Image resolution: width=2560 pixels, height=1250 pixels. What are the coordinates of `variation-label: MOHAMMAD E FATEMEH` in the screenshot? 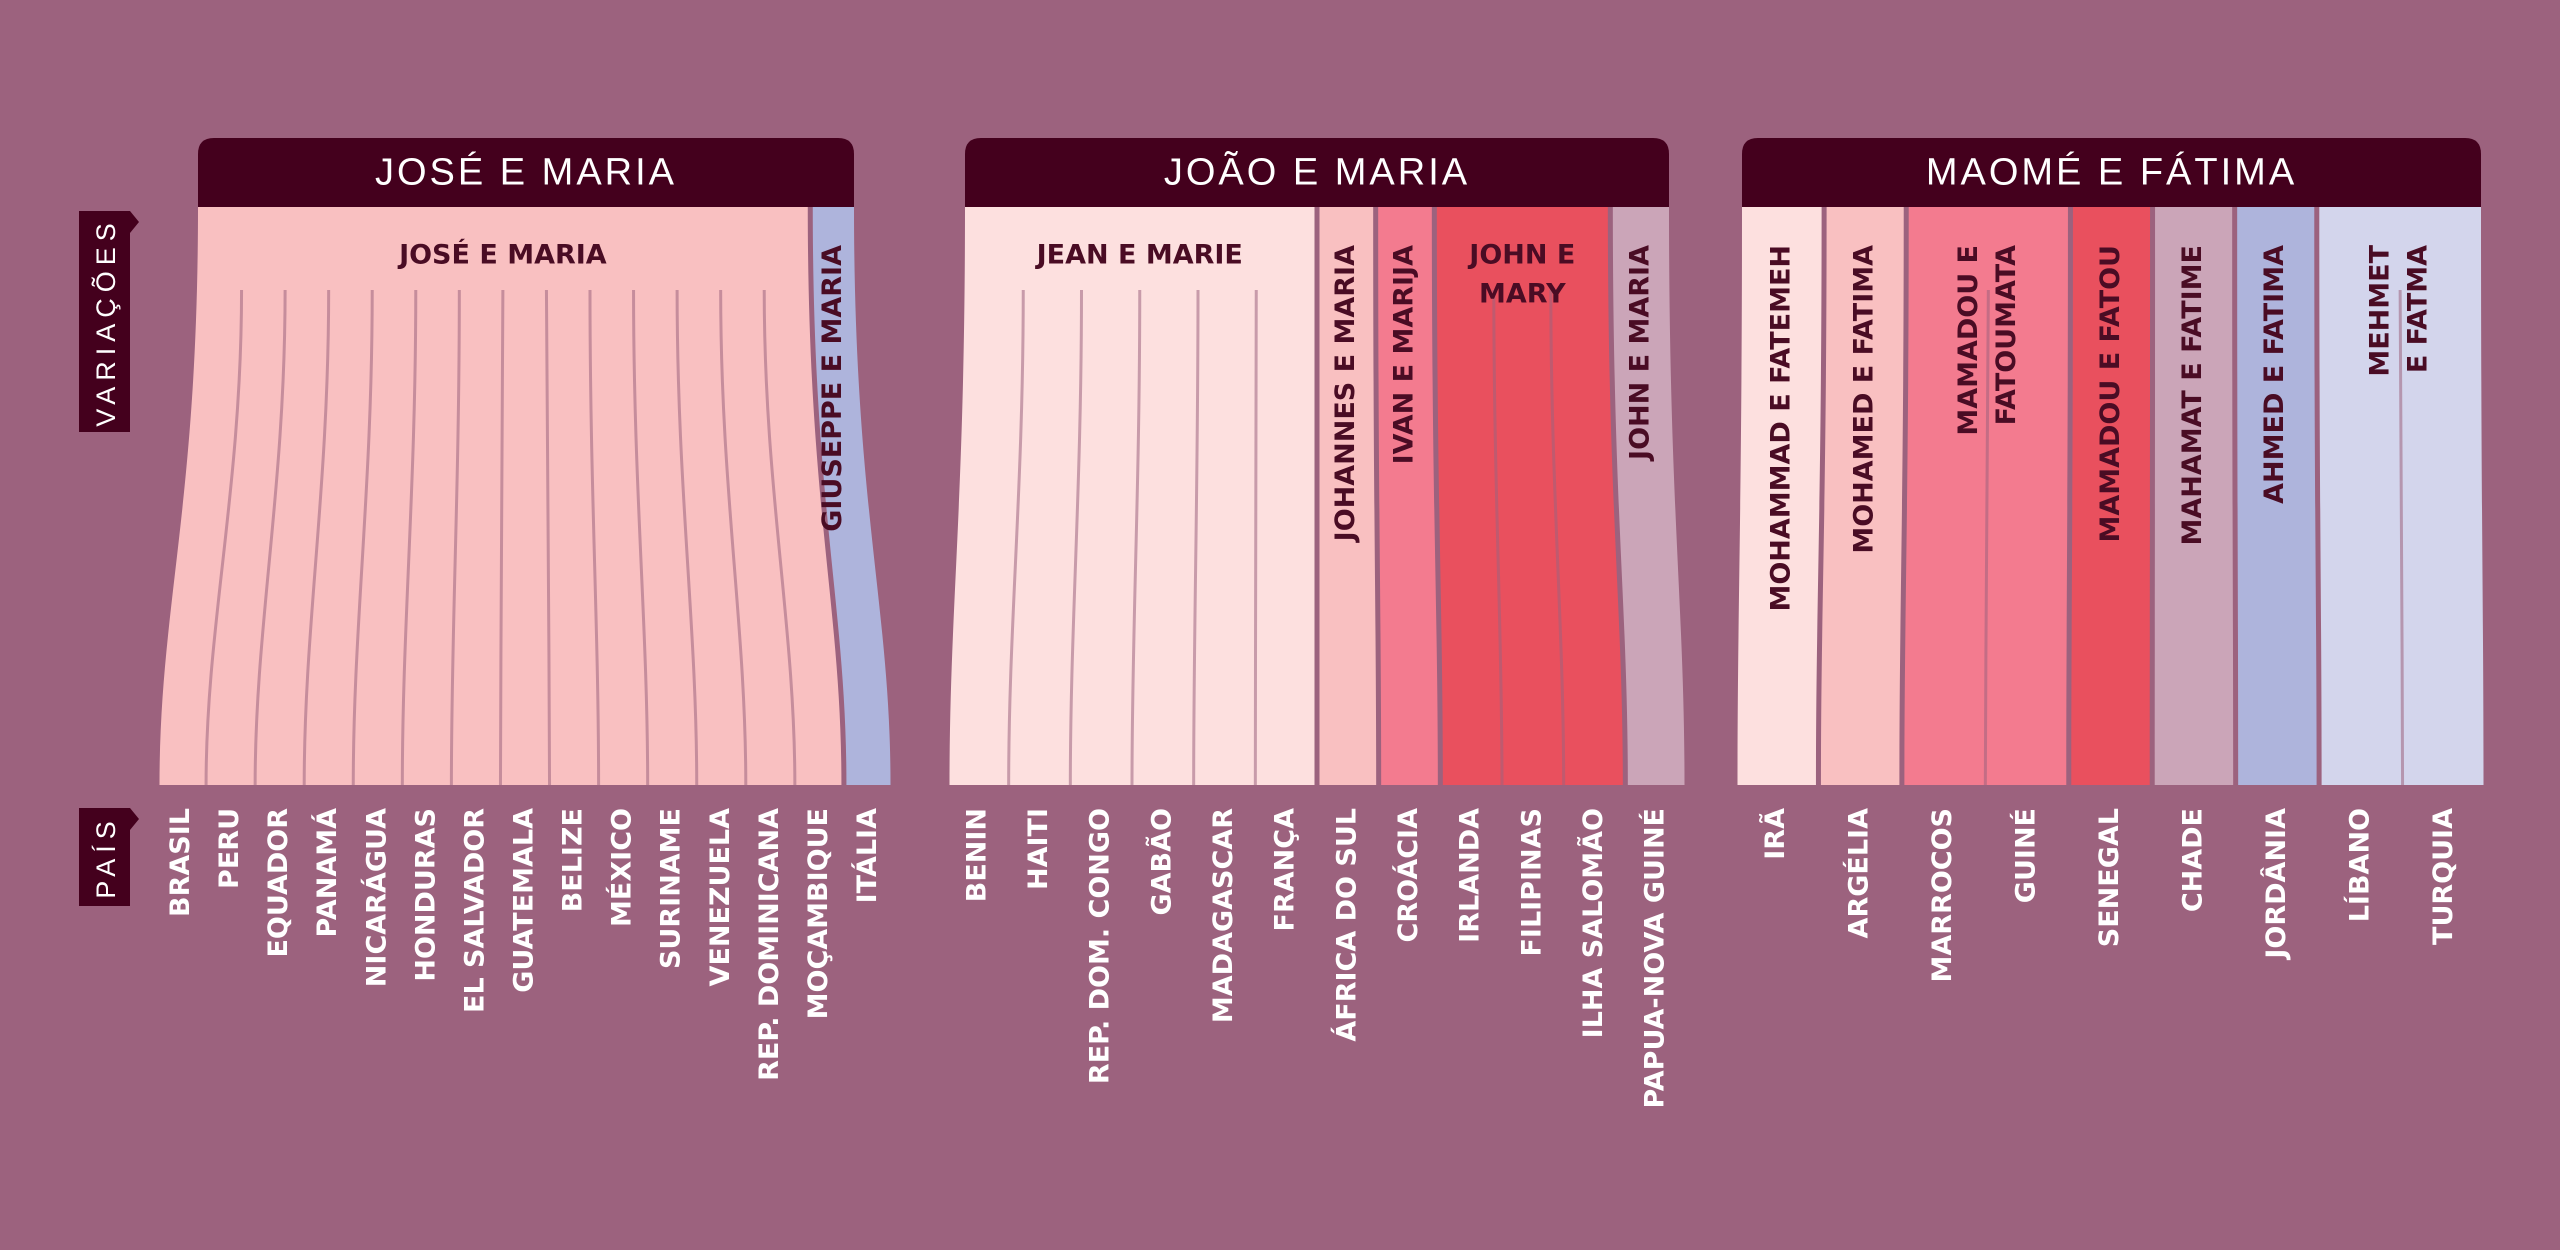 It's located at (1780, 428).